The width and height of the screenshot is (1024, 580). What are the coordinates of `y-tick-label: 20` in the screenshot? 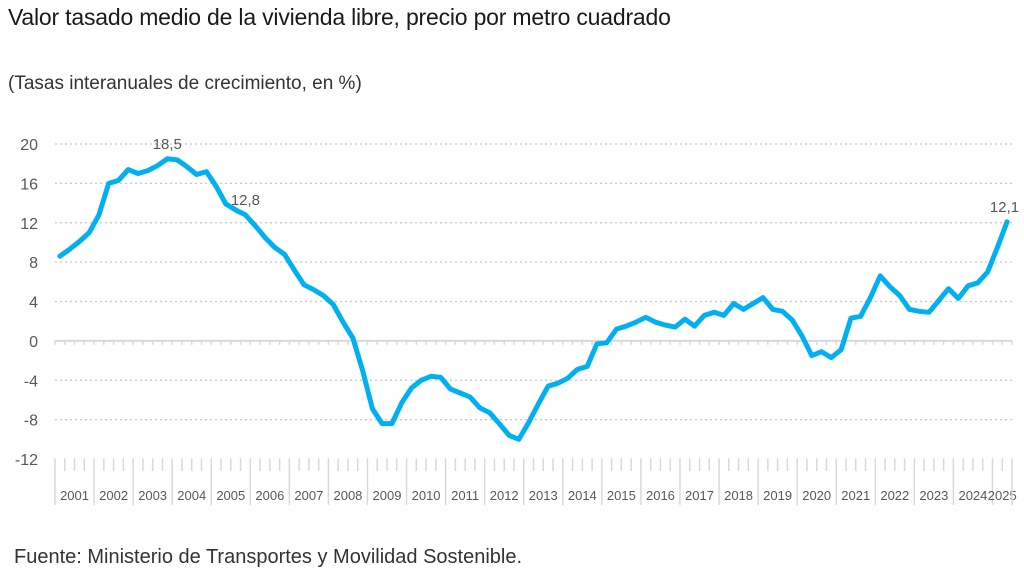 It's located at (29, 145).